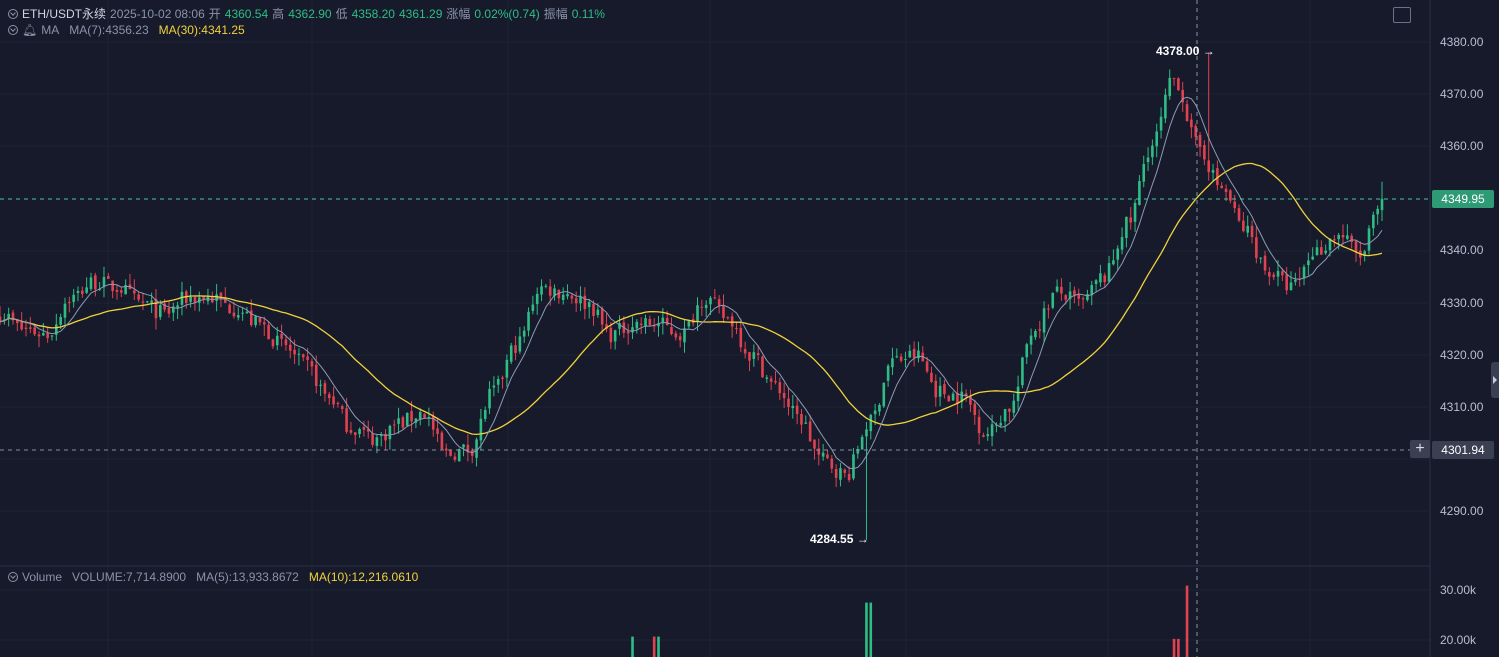 The height and width of the screenshot is (657, 1499). Describe the element at coordinates (1420, 449) in the screenshot. I see `plus-icon: +` at that location.